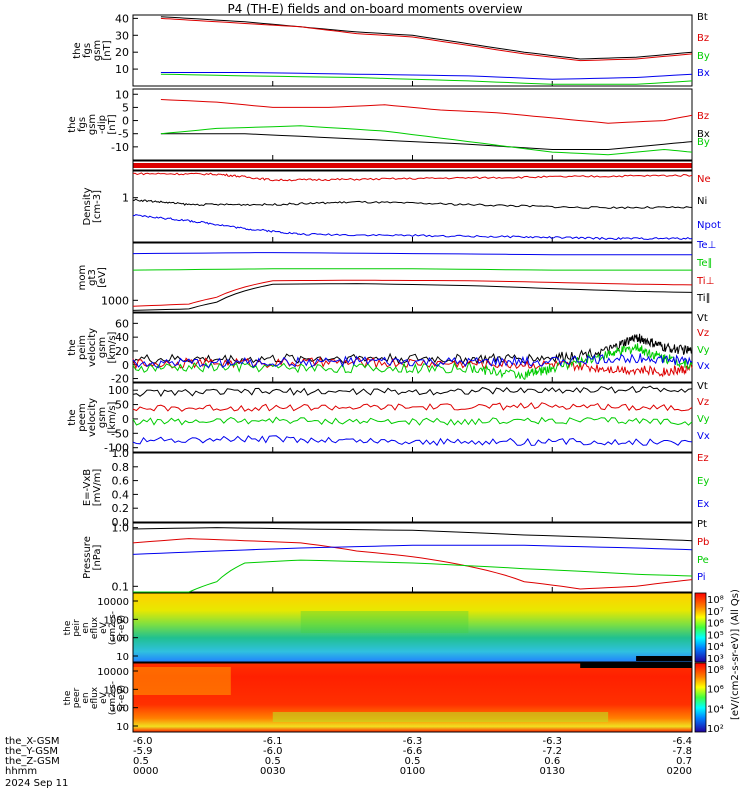 This screenshot has height=800, width=750. Describe the element at coordinates (145, 771) in the screenshot. I see `ephemeris-value: 0000` at that location.